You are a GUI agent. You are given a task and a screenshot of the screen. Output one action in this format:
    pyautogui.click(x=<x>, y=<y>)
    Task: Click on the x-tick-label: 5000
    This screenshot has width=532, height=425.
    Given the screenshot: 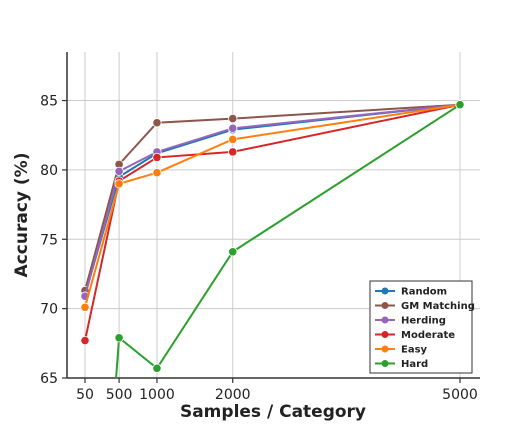 What is the action you would take?
    pyautogui.click(x=460, y=395)
    